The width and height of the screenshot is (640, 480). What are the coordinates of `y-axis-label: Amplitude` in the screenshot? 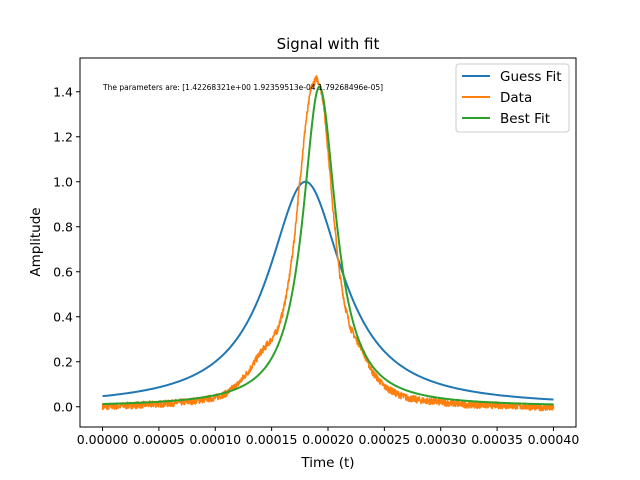 It's located at (36, 241).